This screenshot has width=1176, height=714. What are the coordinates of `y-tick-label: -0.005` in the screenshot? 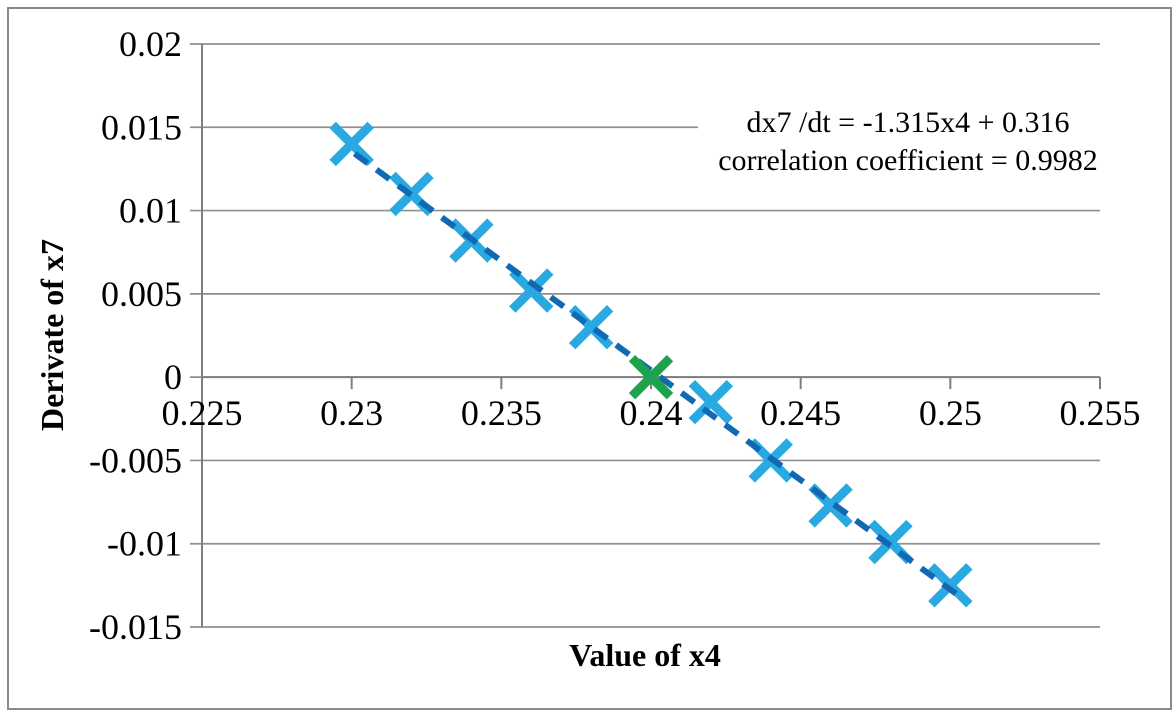 It's located at (135, 460).